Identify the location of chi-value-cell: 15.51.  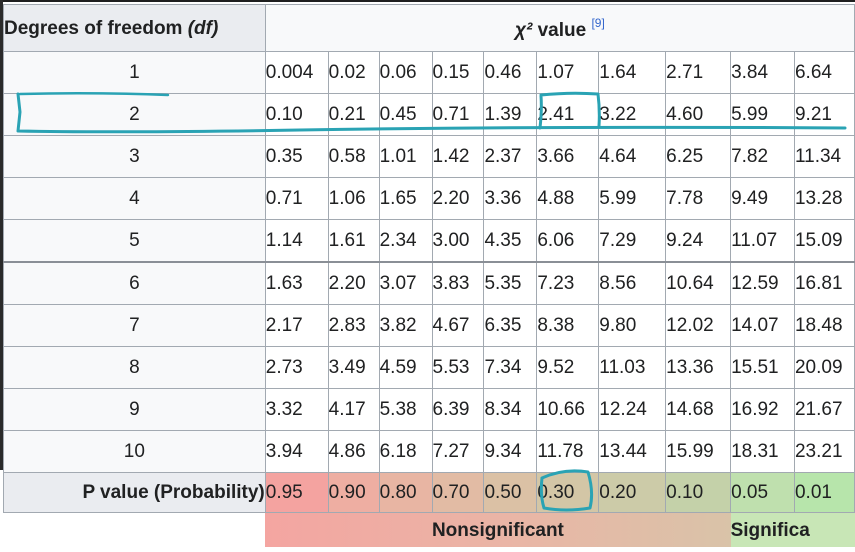
(762, 367).